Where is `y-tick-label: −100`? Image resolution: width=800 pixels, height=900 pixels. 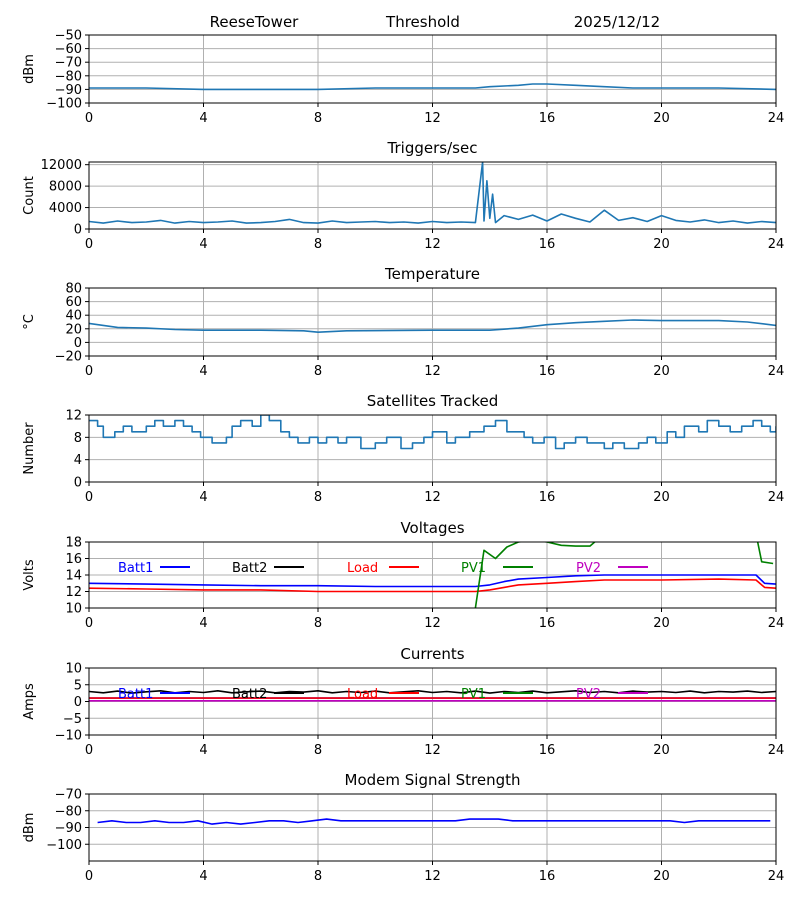 y-tick-label: −100 is located at coordinates (64, 845).